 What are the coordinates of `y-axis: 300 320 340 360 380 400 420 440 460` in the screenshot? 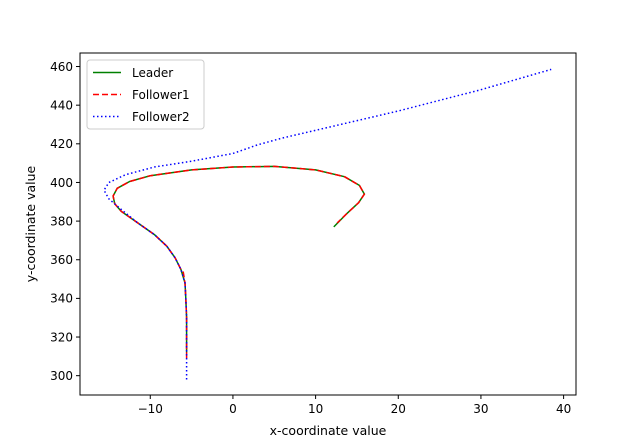 It's located at (65, 221).